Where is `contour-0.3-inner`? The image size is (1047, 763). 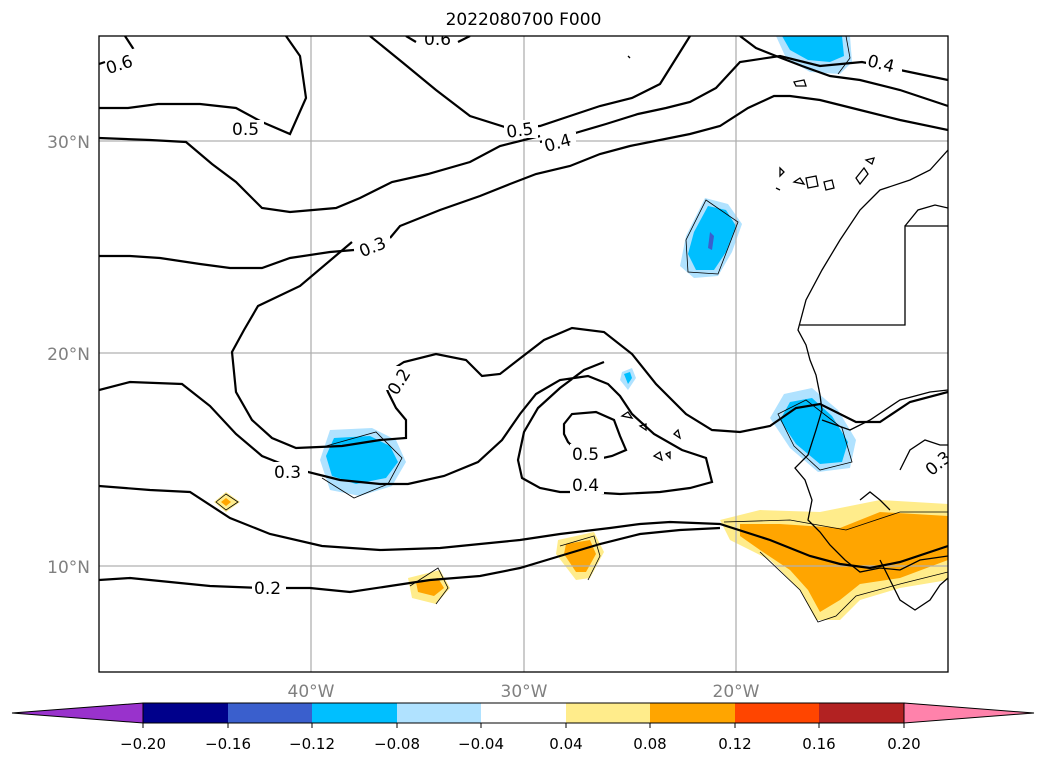 contour-0.3-inner is located at coordinates (668, 166).